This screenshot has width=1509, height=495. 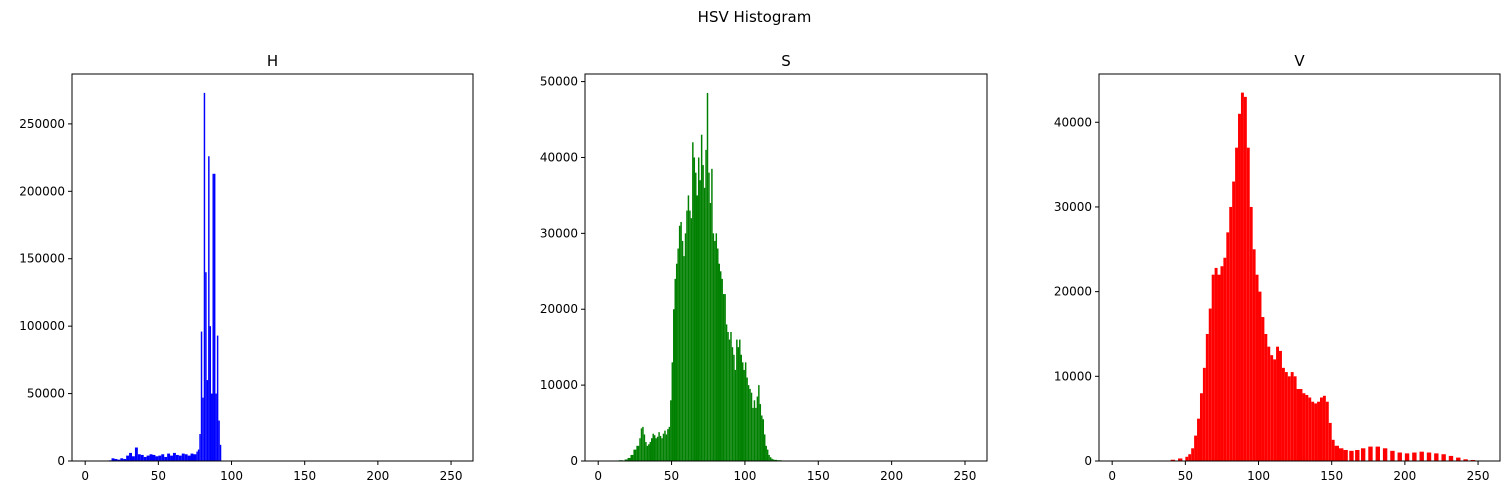 What do you see at coordinates (1331, 476) in the screenshot?
I see `x-tick-label: 150` at bounding box center [1331, 476].